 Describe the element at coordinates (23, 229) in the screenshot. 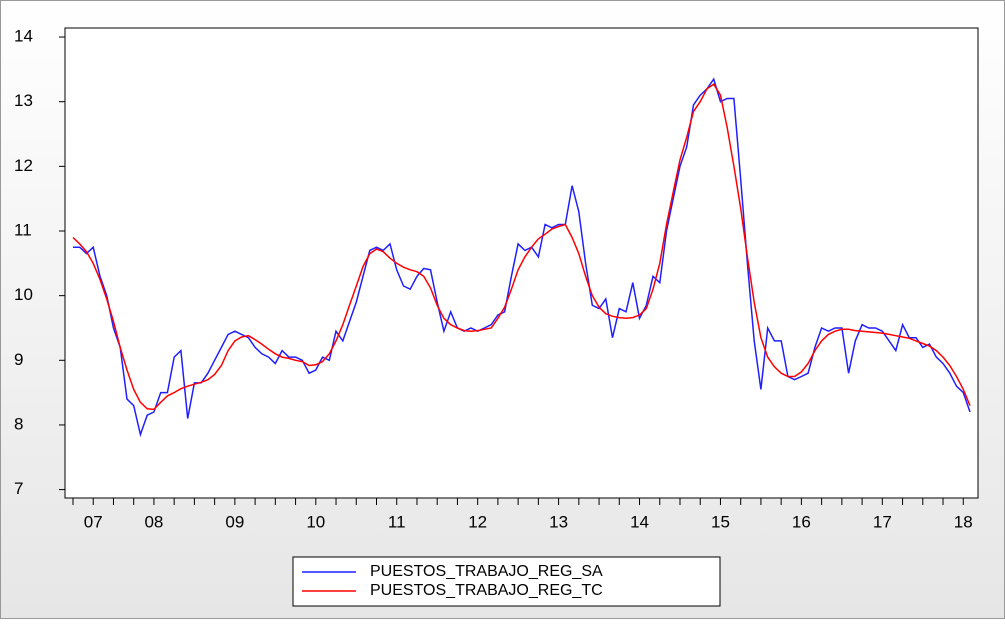

I see `y-tick-label: 11` at that location.